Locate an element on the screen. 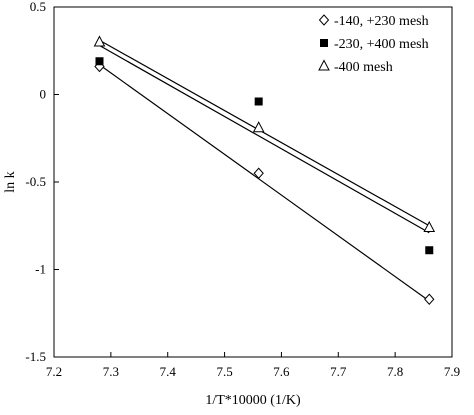 This screenshot has height=415, width=474. x-tick-label: 7.5 is located at coordinates (224, 371).